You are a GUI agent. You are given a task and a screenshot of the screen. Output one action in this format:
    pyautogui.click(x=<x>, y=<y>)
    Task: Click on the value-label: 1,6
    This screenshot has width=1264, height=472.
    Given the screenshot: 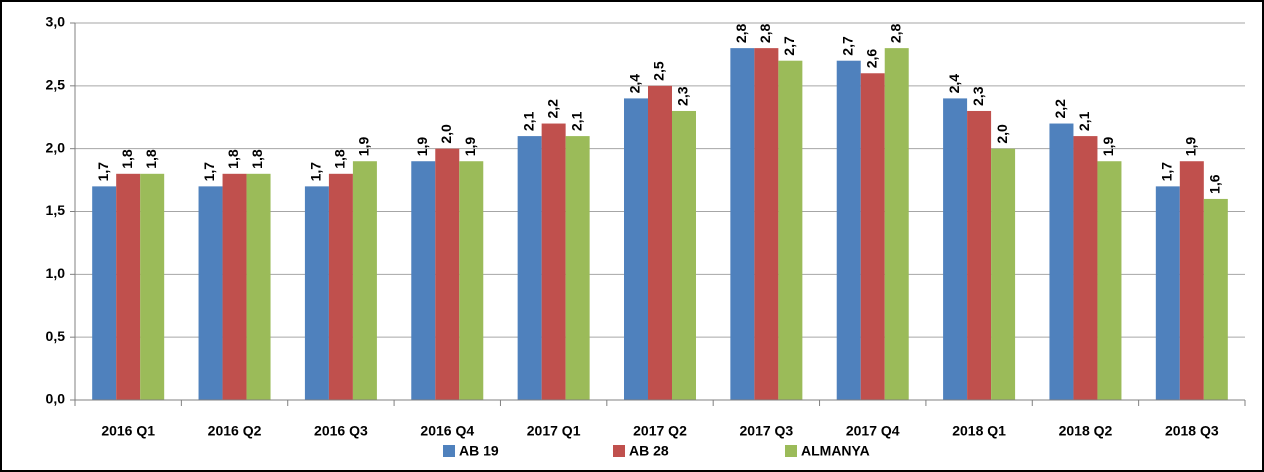 What is the action you would take?
    pyautogui.click(x=1215, y=184)
    